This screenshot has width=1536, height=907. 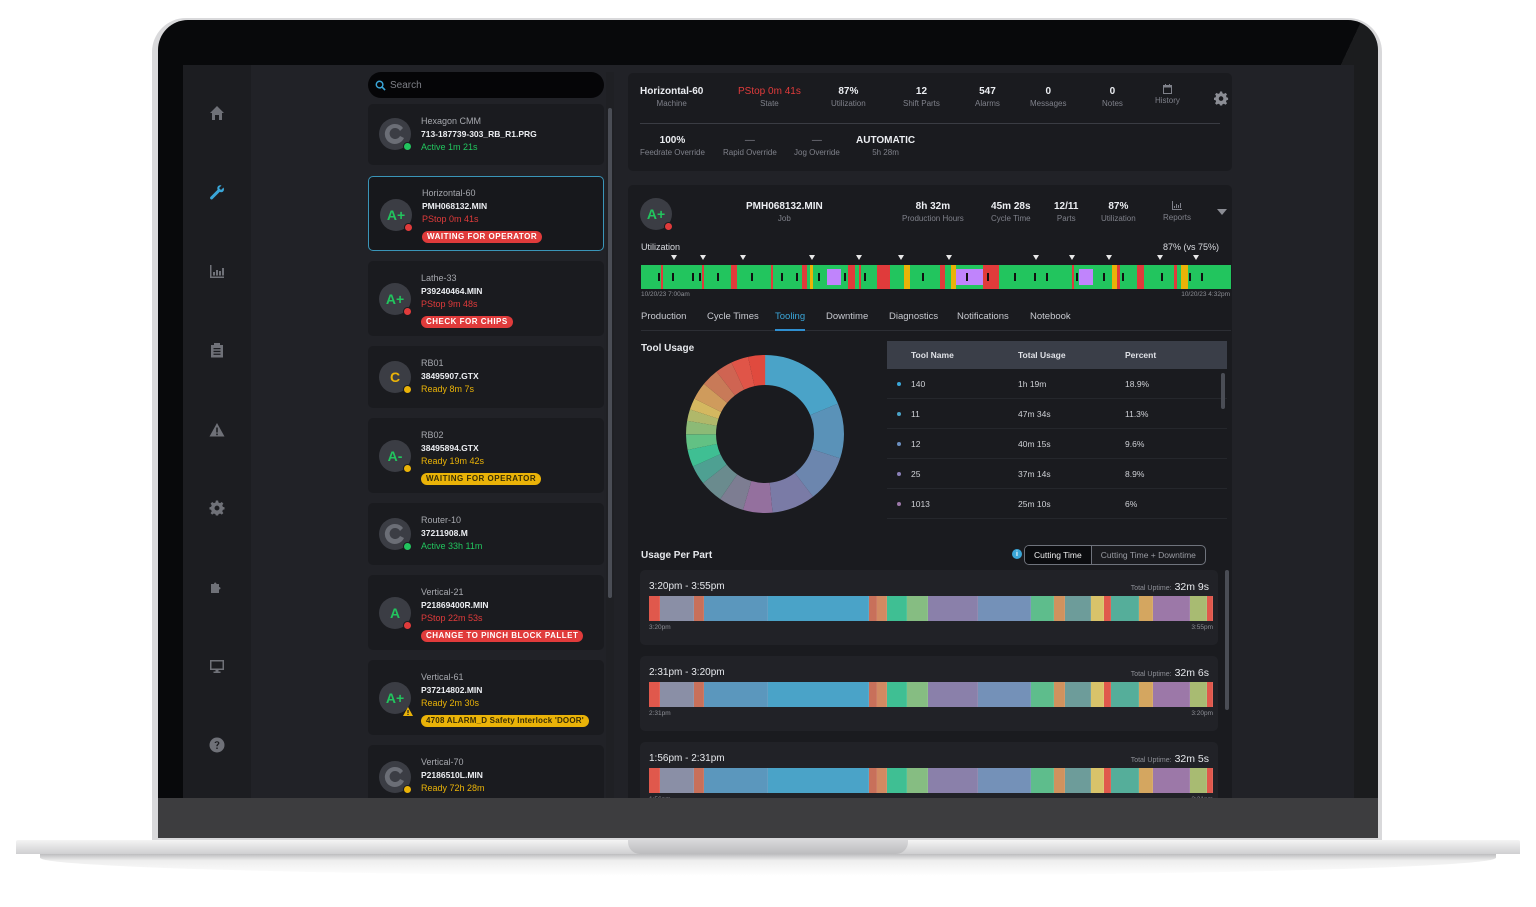 I want to click on divider, so click(x=930, y=123).